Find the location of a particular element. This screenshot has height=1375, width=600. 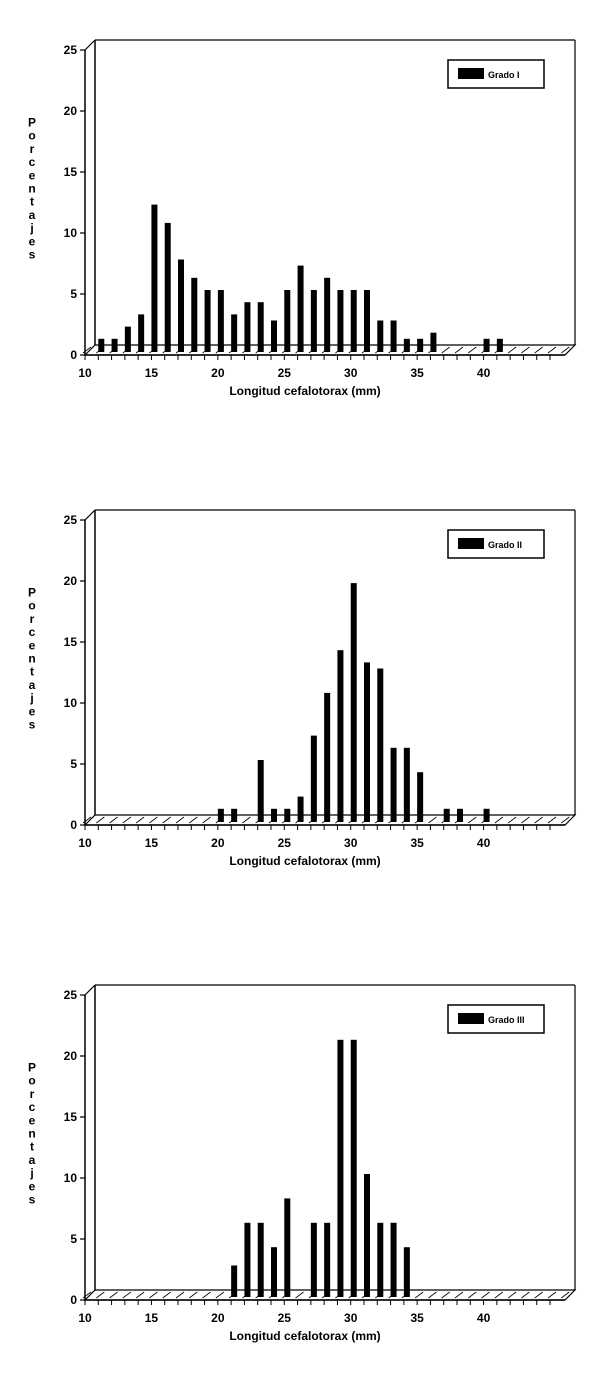

legend-label: Grado I is located at coordinates (504, 75).